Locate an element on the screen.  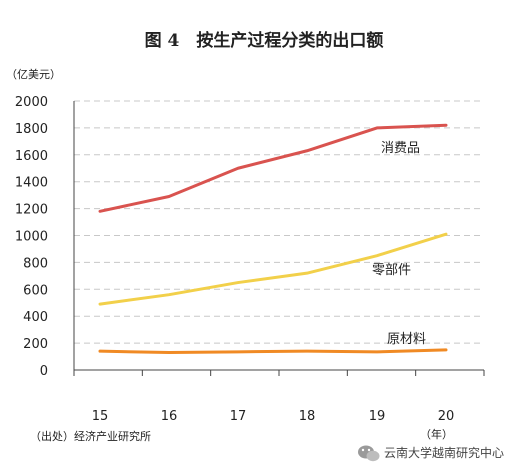
x-tick-label: 18 is located at coordinates (307, 416).